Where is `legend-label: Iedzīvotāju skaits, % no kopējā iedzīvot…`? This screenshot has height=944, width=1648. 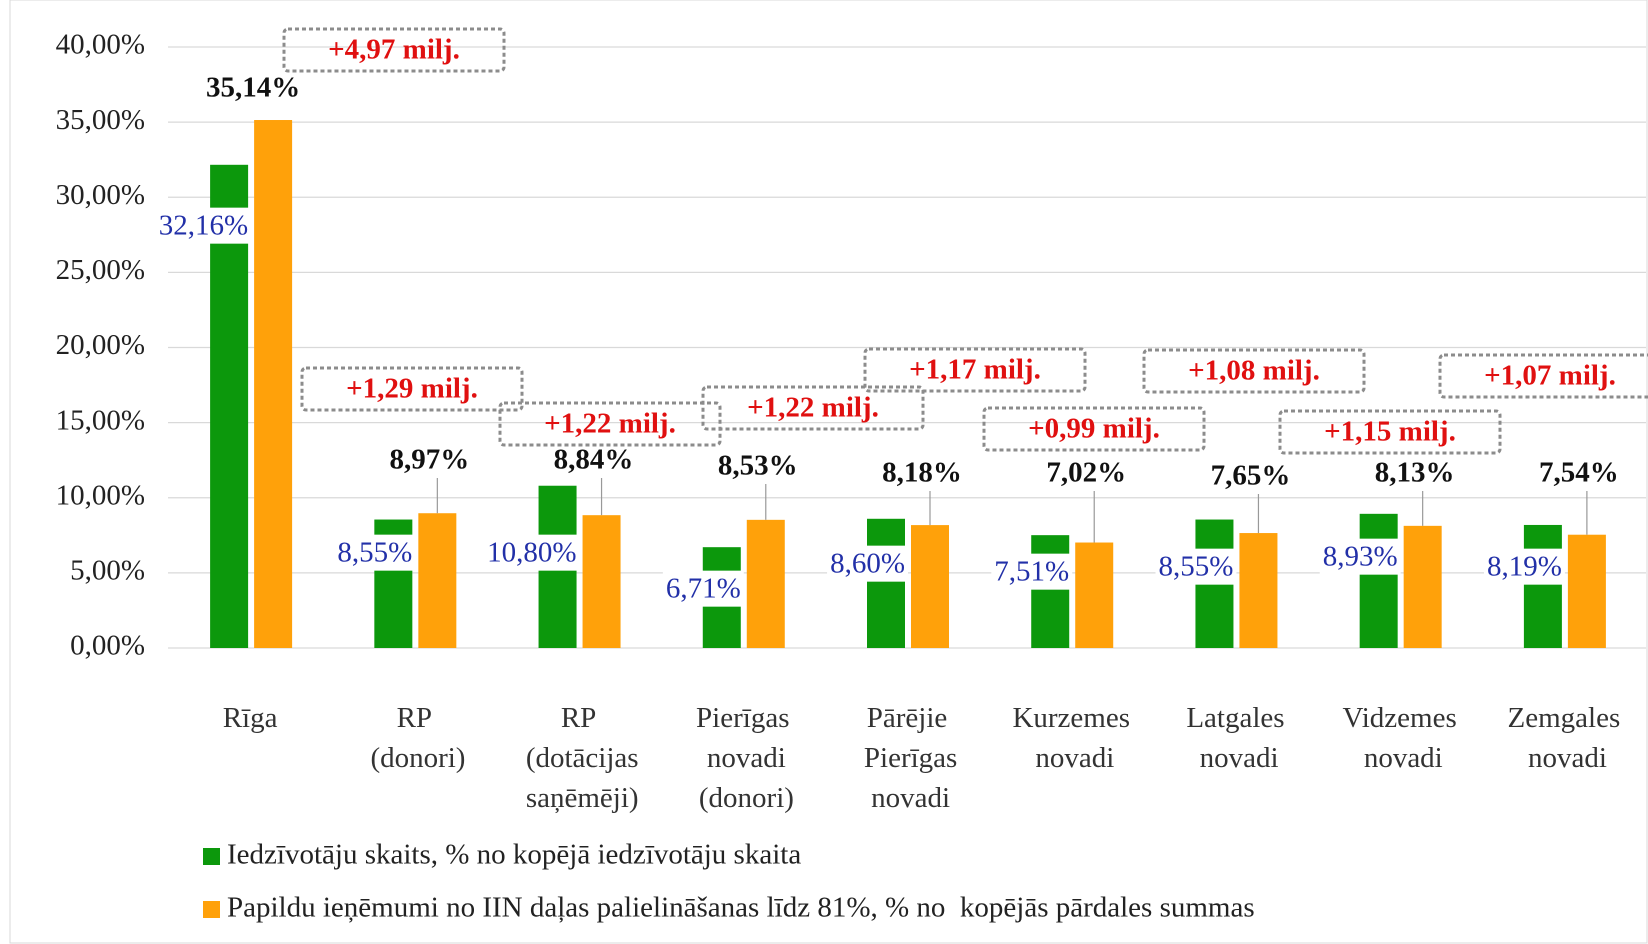 legend-label: Iedzīvotāju skaits, % no kopējā iedzīvot… is located at coordinates (514, 855).